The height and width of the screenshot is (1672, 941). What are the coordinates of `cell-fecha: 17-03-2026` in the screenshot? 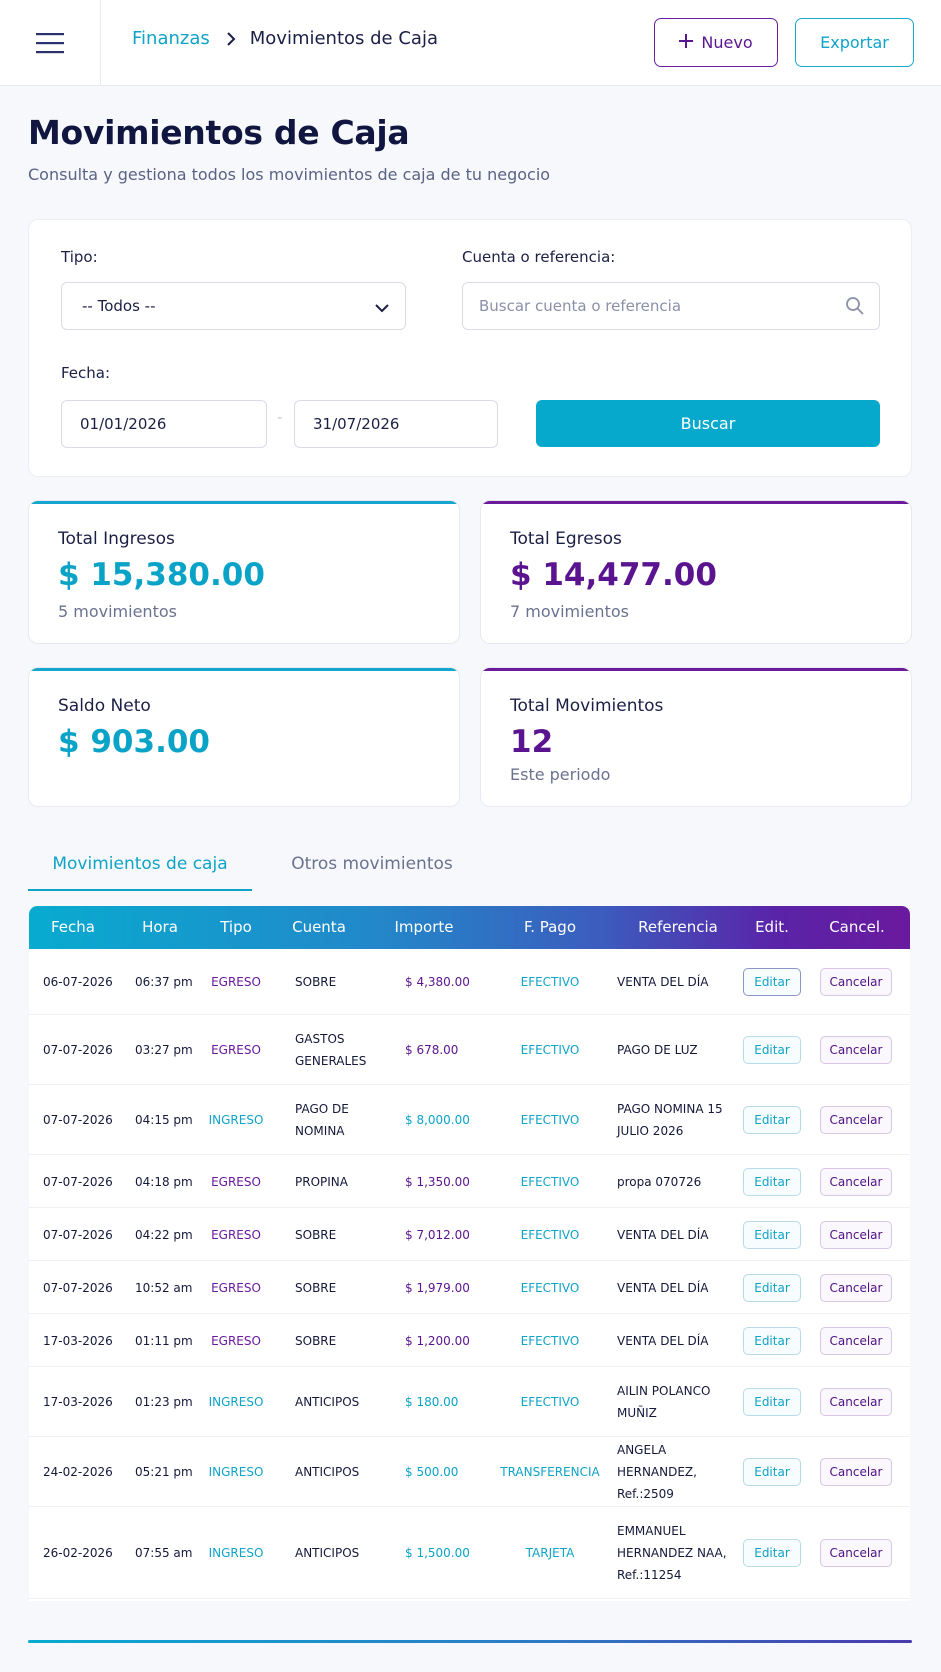 It's located at (78, 1340).